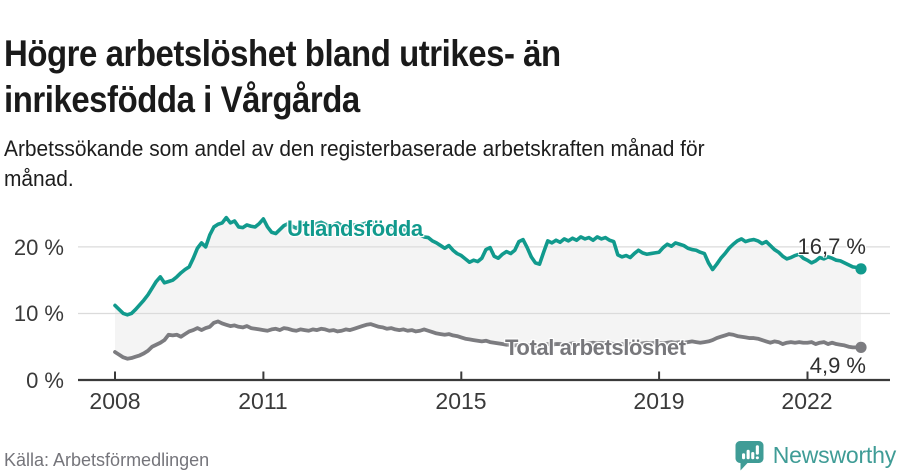 Image resolution: width=900 pixels, height=474 pixels. I want to click on source-note: Källa: Arbetsförmedlingen, so click(107, 460).